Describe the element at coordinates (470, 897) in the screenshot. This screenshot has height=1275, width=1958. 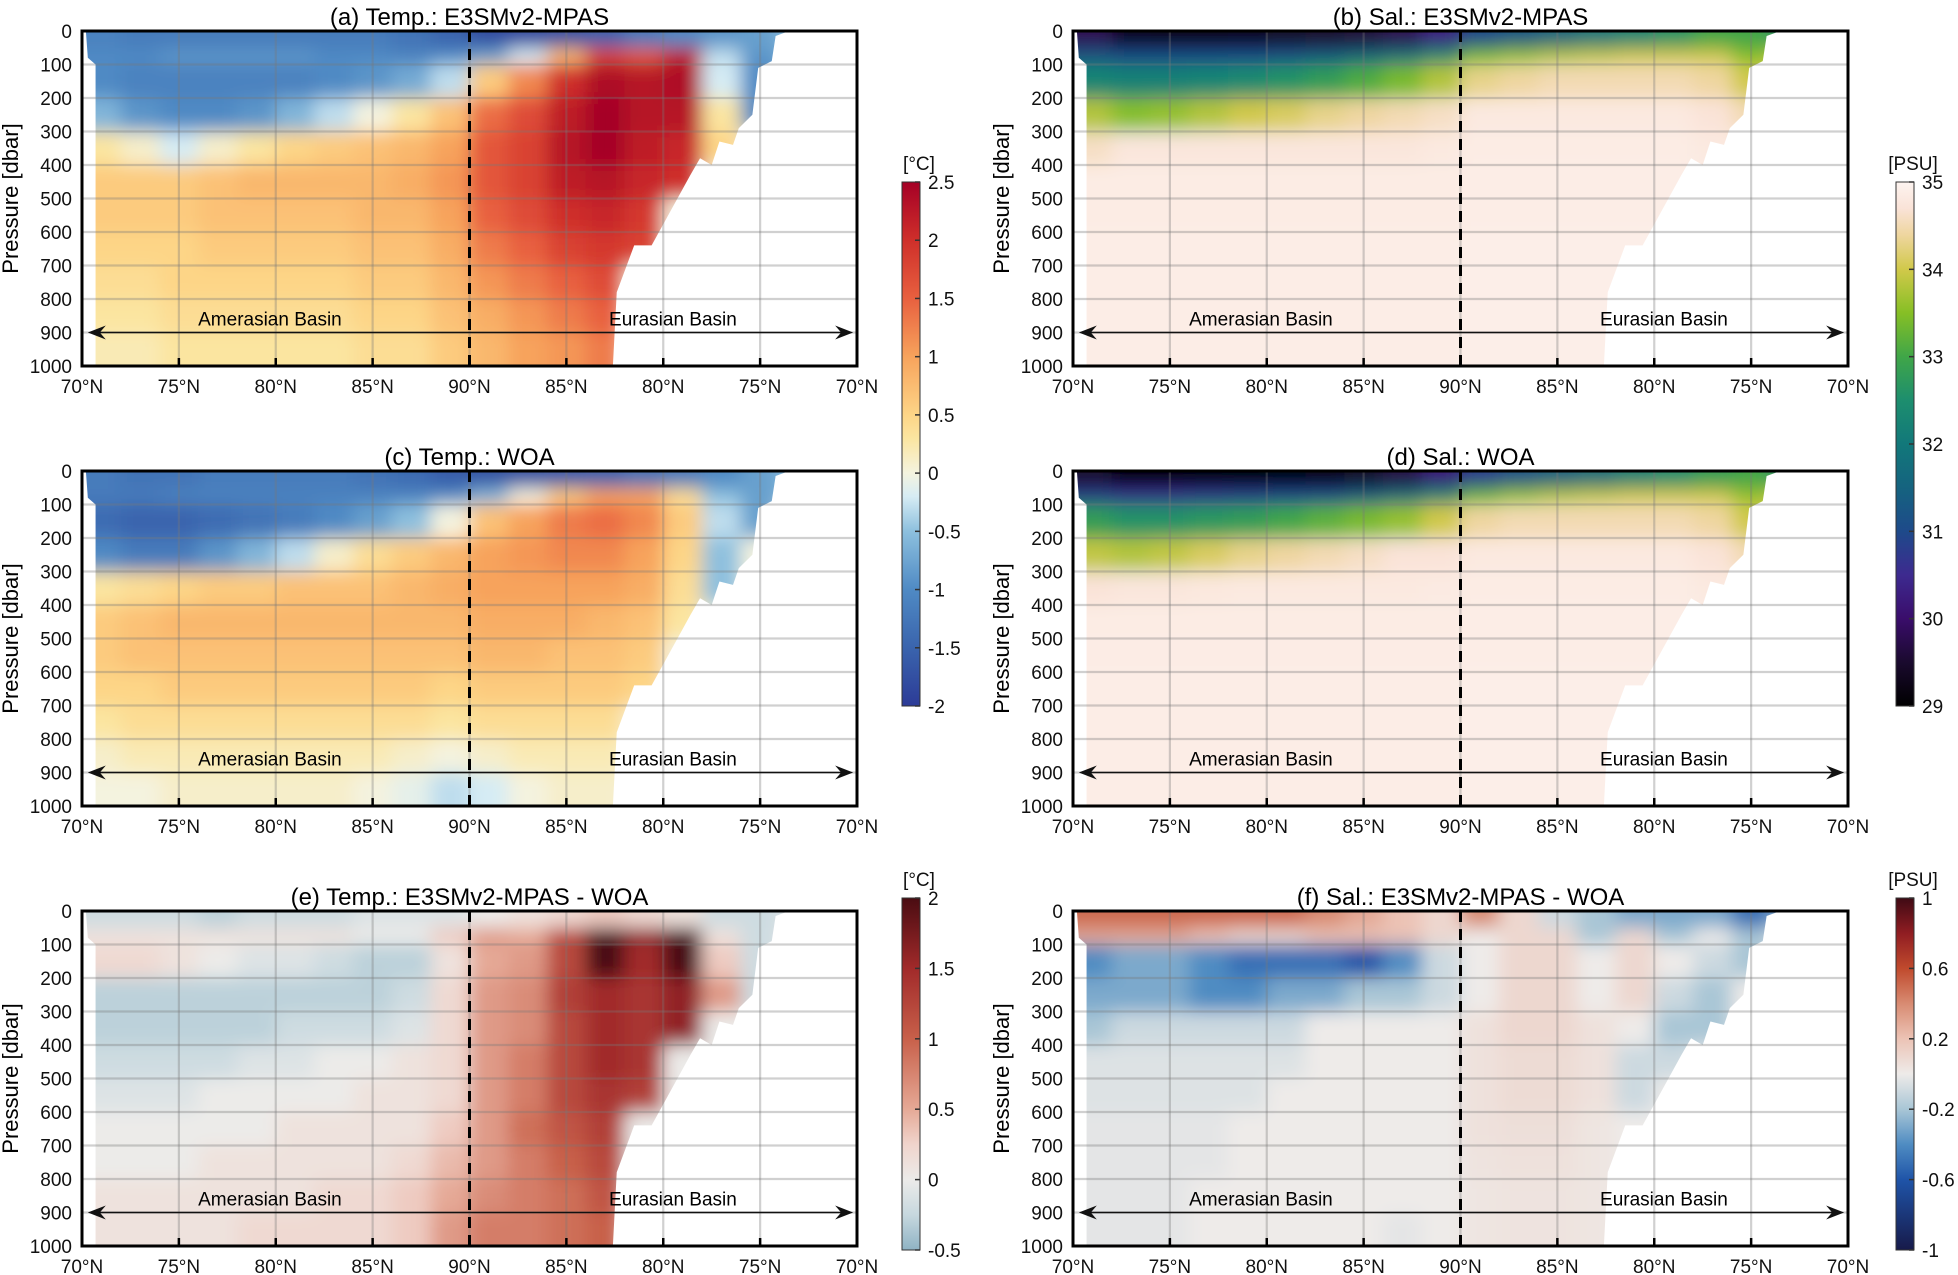
I see `panel-title: (e) Temp.: E3SMv2-MPAS - WOA` at that location.